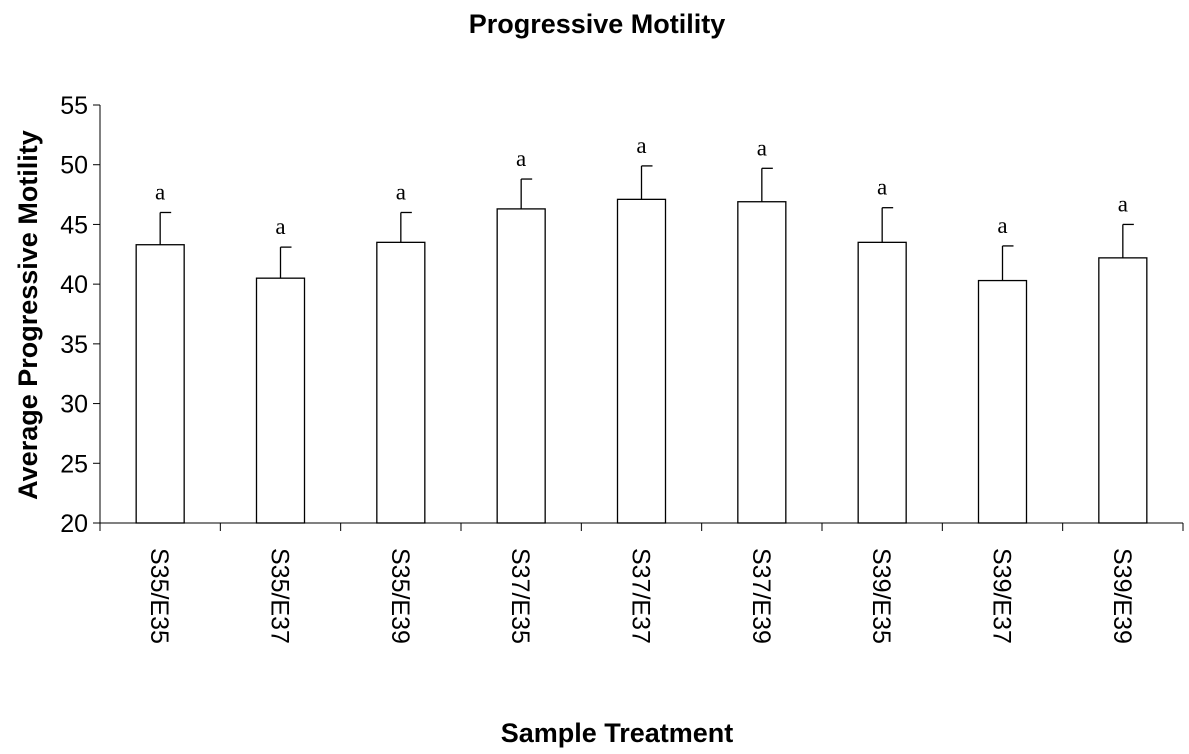 This screenshot has height=754, width=1189. What do you see at coordinates (74, 166) in the screenshot?
I see `y-tick-label: 50` at bounding box center [74, 166].